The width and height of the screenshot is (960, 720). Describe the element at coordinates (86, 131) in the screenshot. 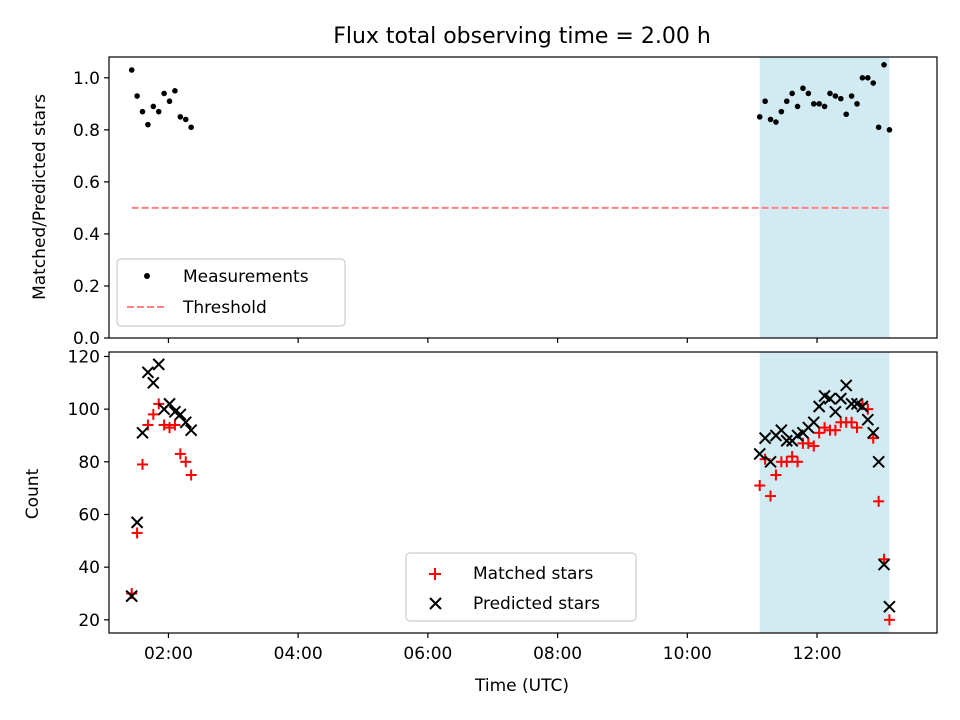

I see `y-tick-label: 0.8` at that location.